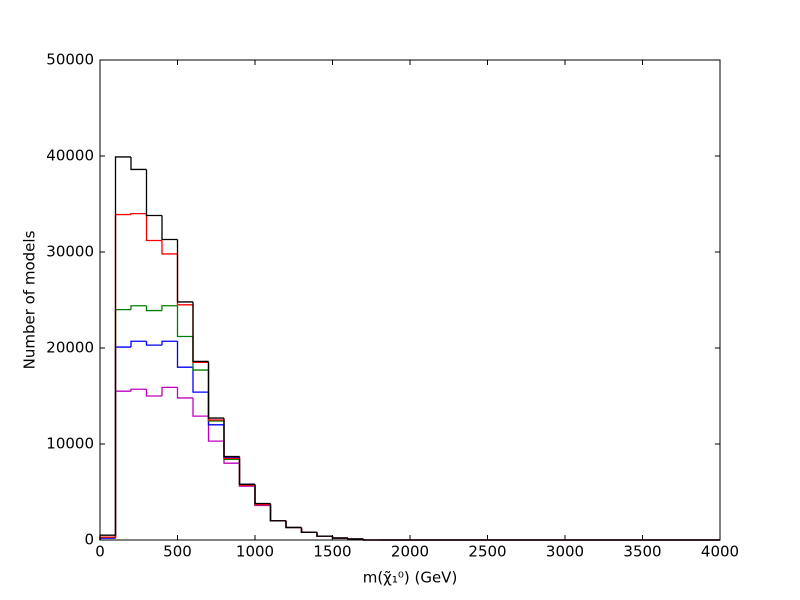  Describe the element at coordinates (410, 552) in the screenshot. I see `x-tick-label: 2000` at that location.